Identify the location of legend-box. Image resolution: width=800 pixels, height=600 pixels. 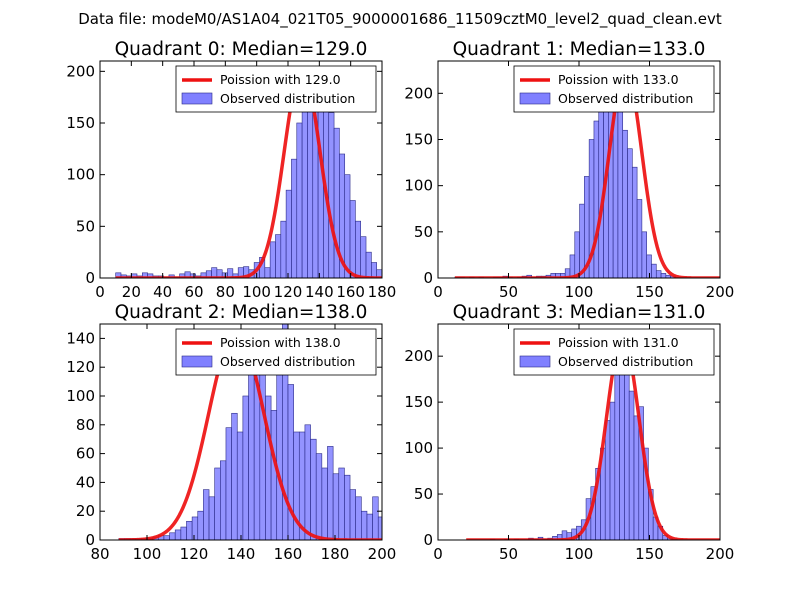
(614, 352).